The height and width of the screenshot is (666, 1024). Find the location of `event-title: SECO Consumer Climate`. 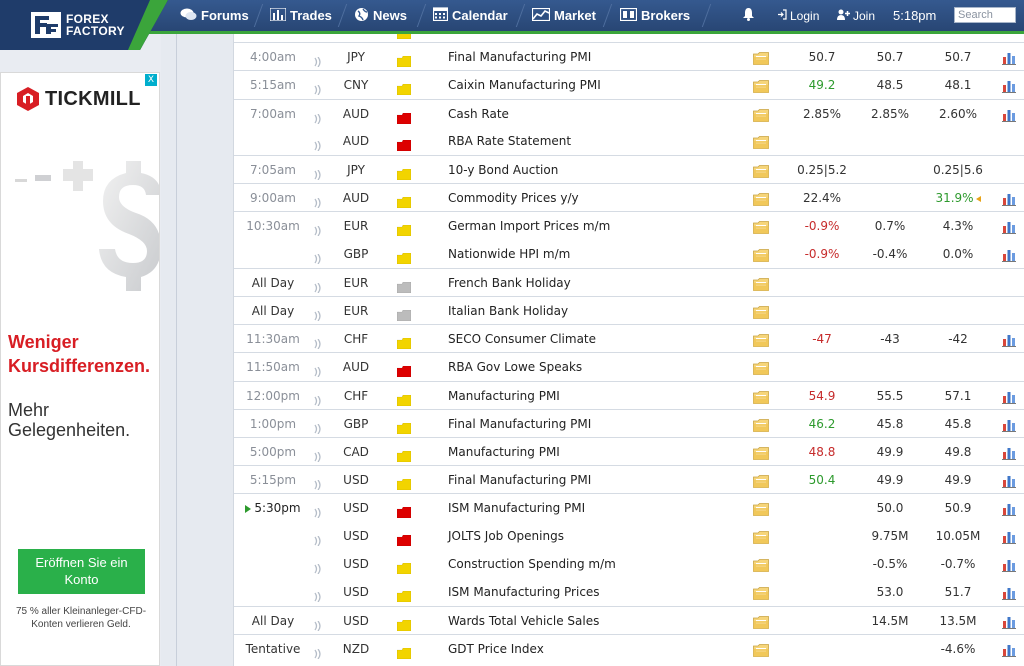

event-title: SECO Consumer Climate is located at coordinates (522, 339).